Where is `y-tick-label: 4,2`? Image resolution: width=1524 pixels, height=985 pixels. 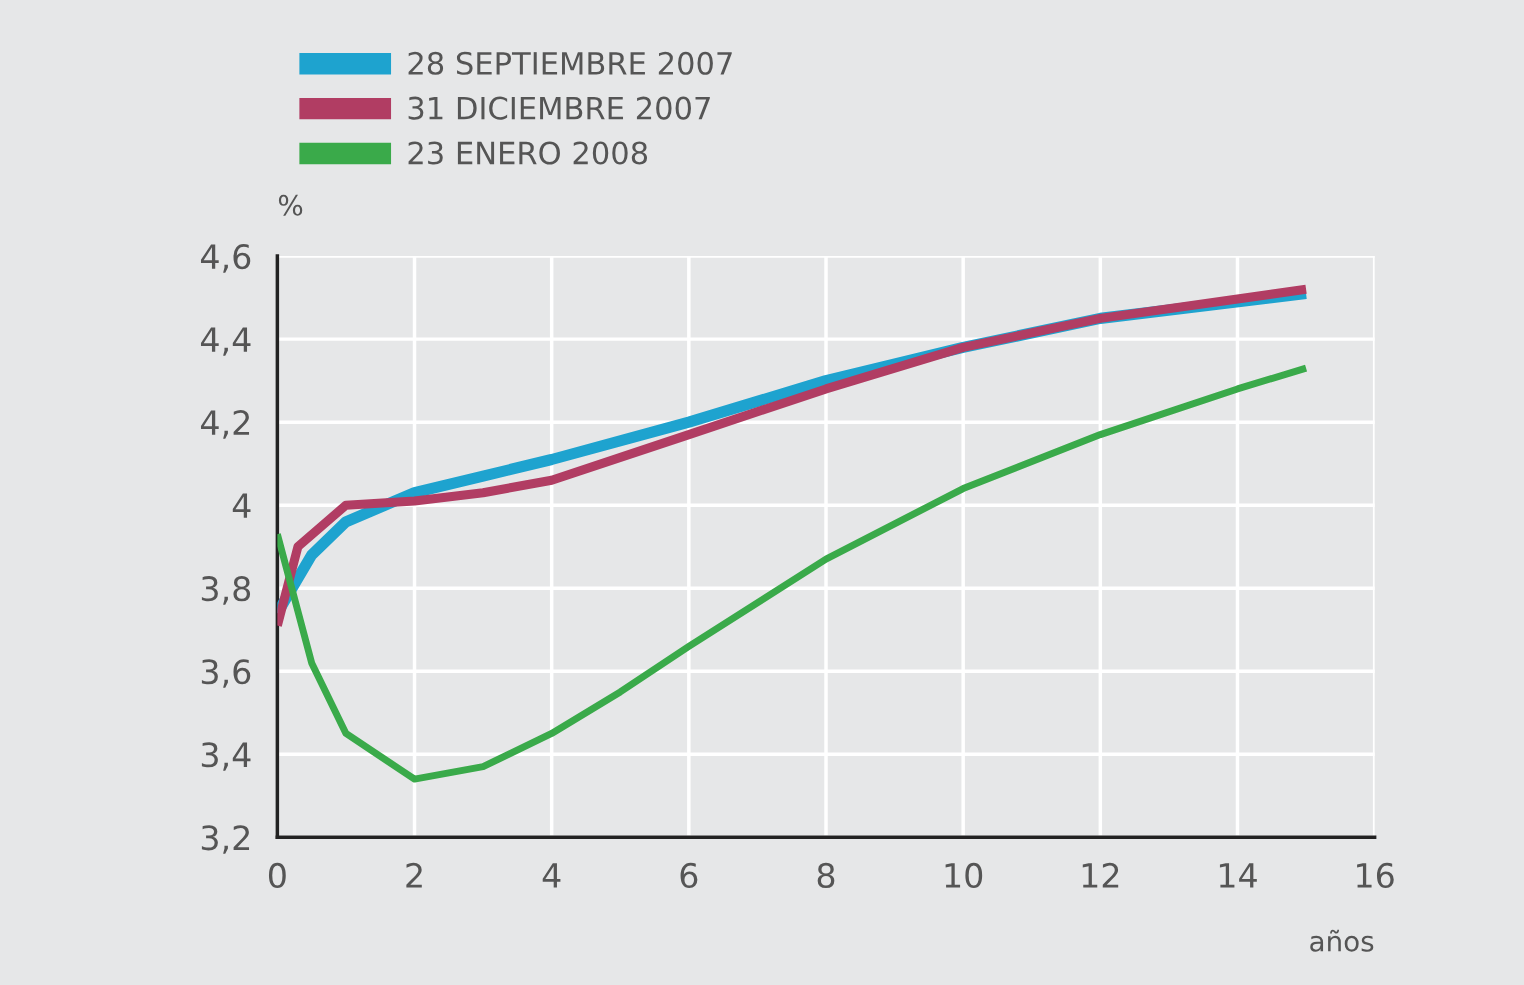
y-tick-label: 4,2 is located at coordinates (225, 424).